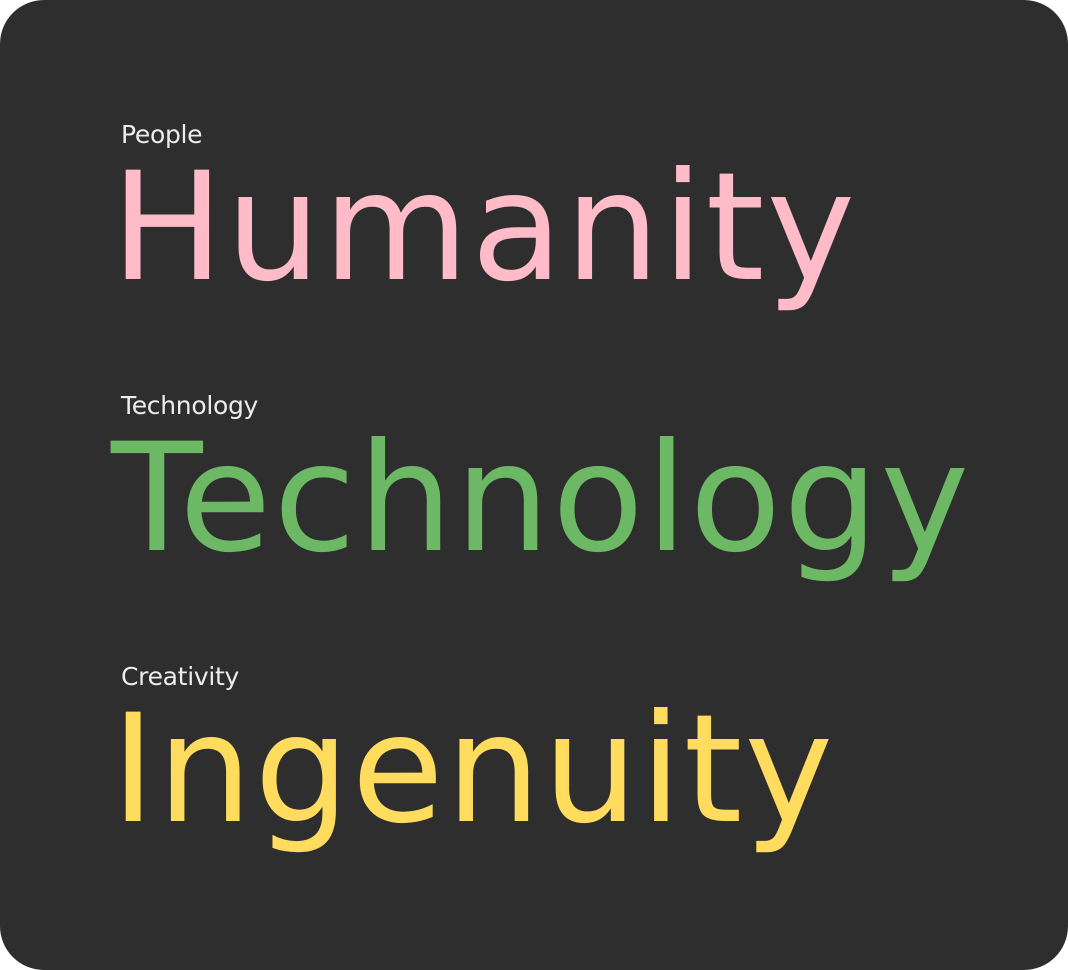  I want to click on category-label-people: People, so click(162, 134).